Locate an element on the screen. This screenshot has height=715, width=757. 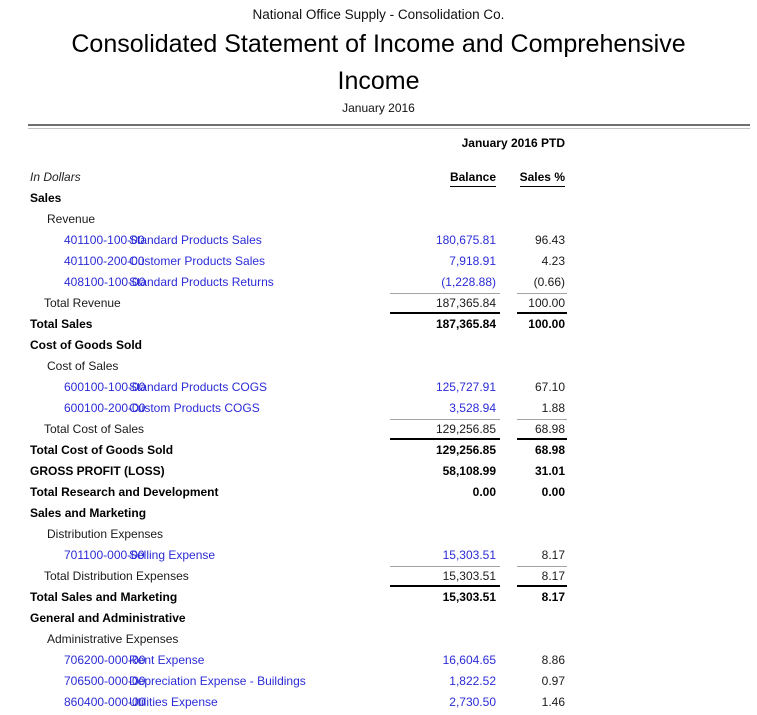
section-row: Cost of Goods Sold is located at coordinates (378, 345).